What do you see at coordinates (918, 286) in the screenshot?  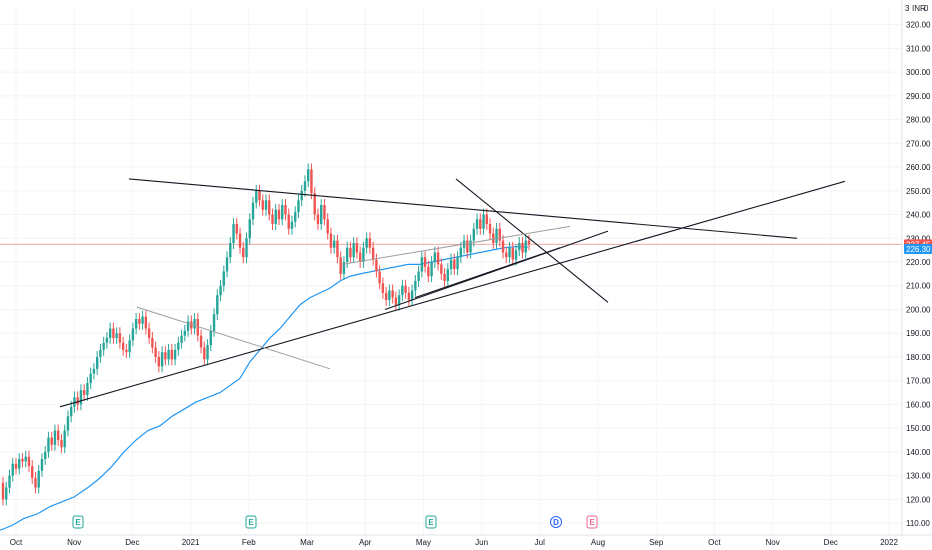 I see `y-tick-label: 210.00` at bounding box center [918, 286].